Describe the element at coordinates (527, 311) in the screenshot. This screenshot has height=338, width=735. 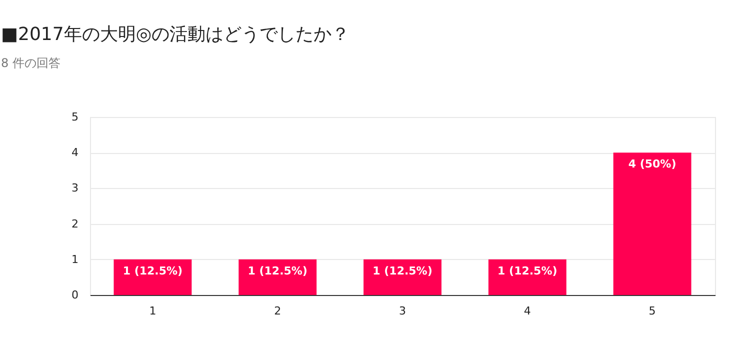
I see `x-tick-label: 4` at that location.